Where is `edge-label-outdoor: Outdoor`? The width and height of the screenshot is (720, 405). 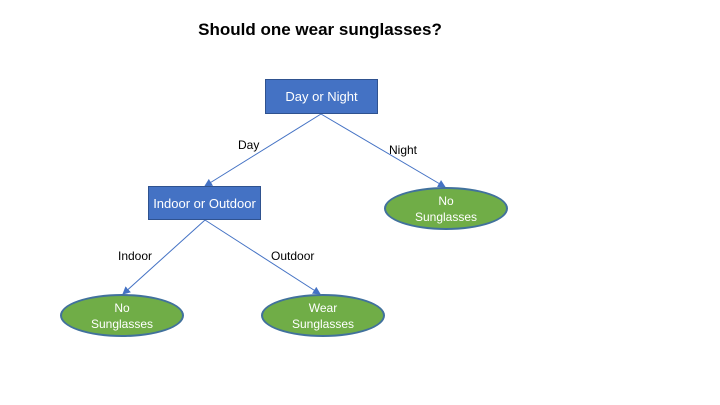
edge-label-outdoor: Outdoor is located at coordinates (293, 256).